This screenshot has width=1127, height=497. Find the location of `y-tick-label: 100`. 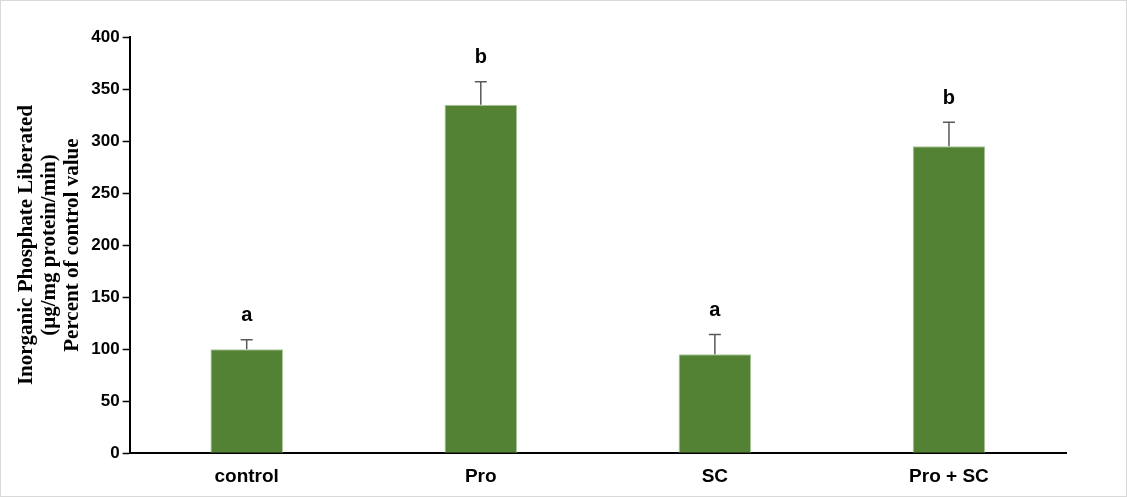

y-tick-label: 100 is located at coordinates (105, 348).